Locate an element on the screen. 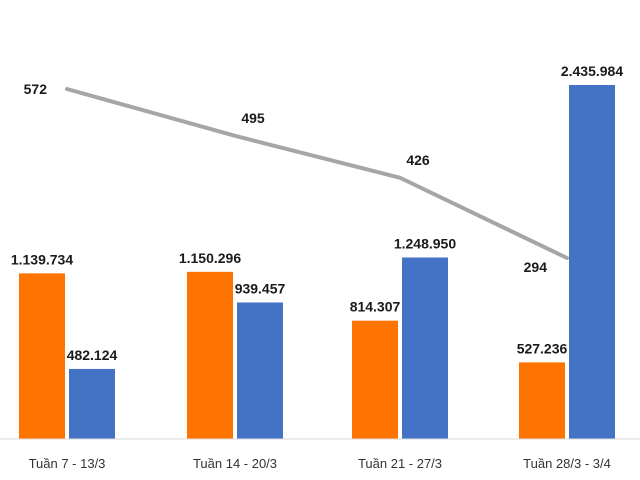  bar-value-label: 2.435.984 is located at coordinates (592, 71).